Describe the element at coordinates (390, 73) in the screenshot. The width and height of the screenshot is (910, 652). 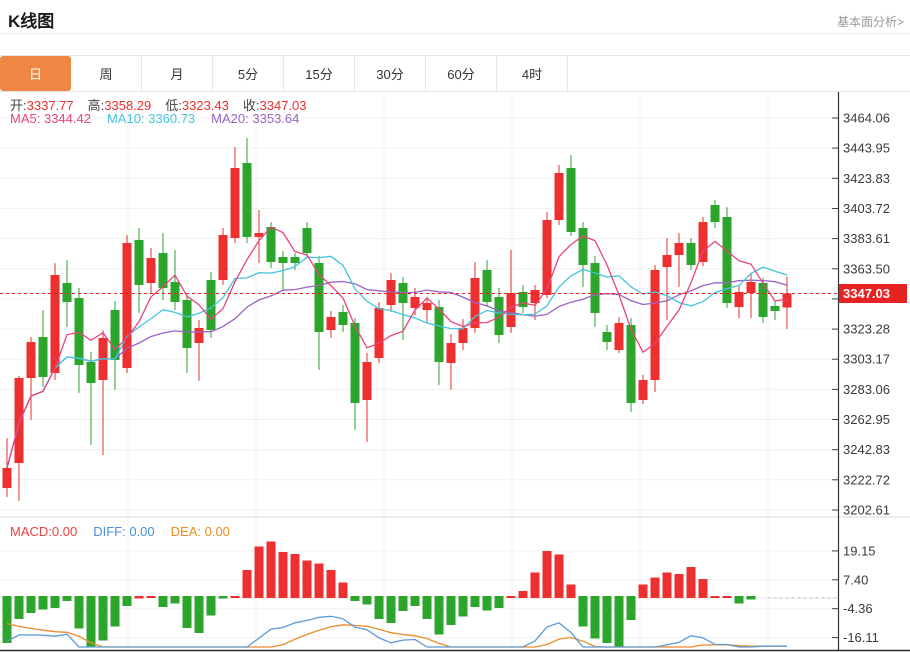
I see `tab-30分: 30分` at that location.